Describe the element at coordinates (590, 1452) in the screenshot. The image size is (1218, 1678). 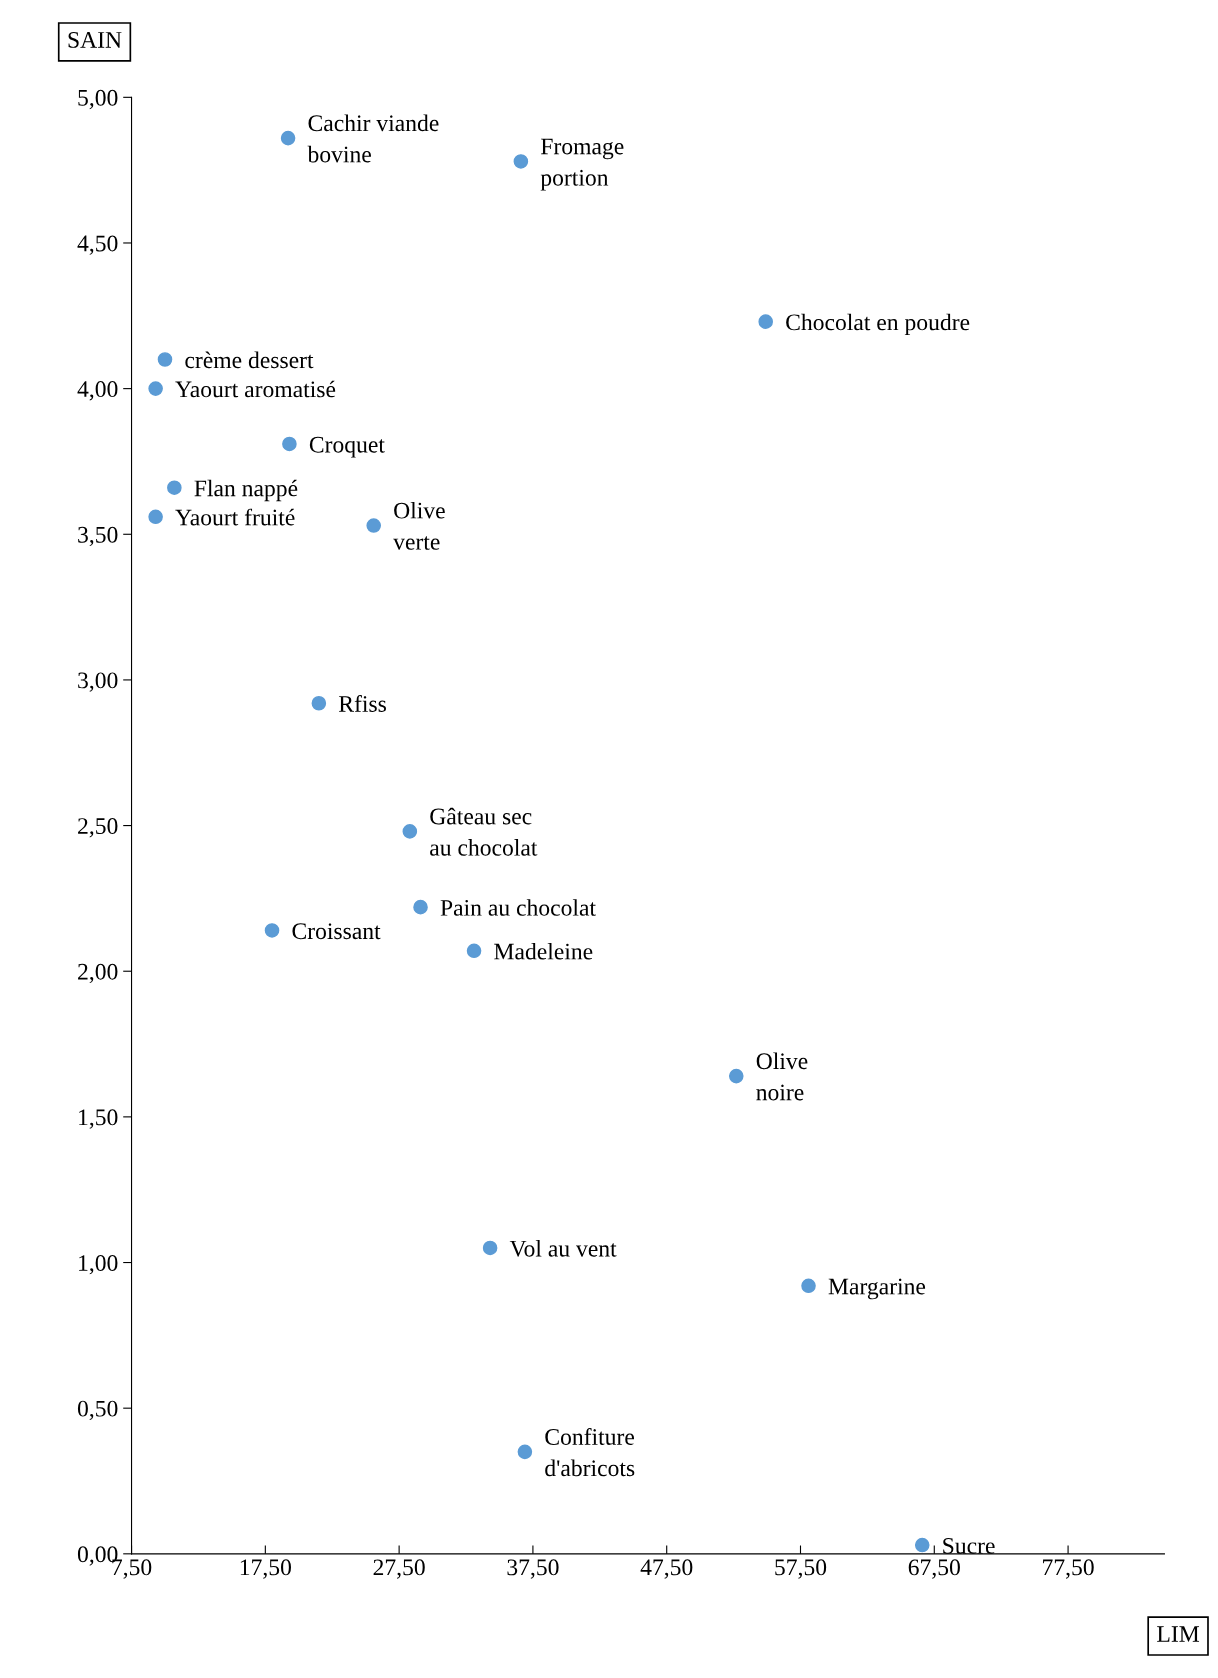
I see `annotation: Confiture d'abricots` at that location.